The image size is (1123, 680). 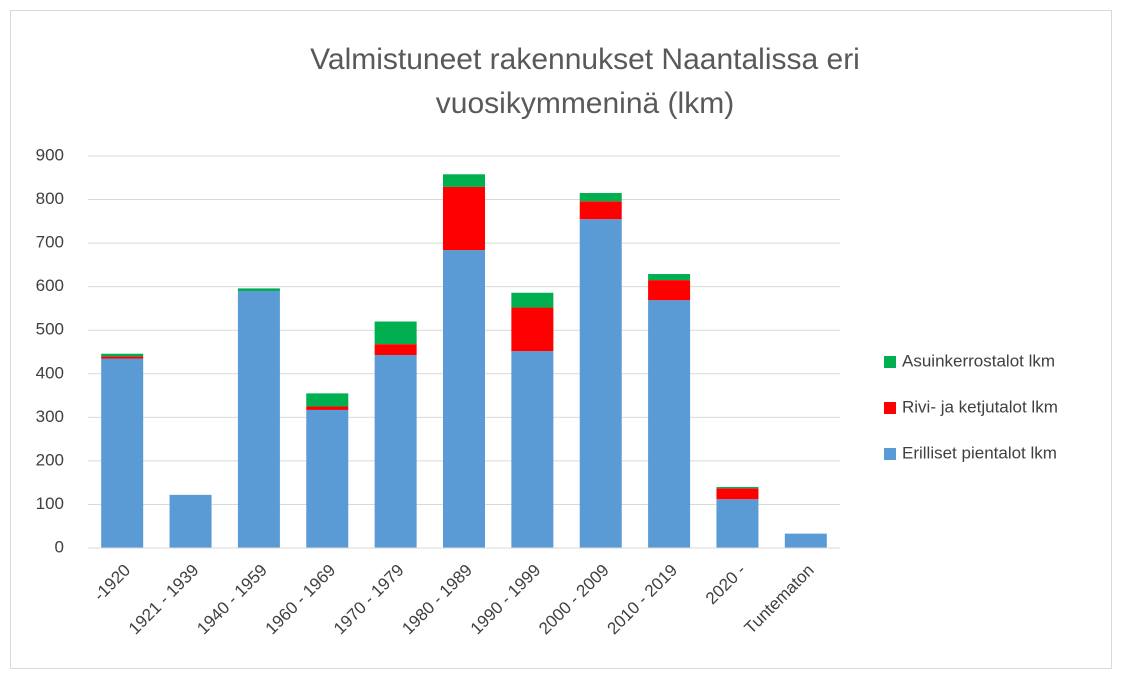 I want to click on y-tick-label: 900, so click(x=50, y=154).